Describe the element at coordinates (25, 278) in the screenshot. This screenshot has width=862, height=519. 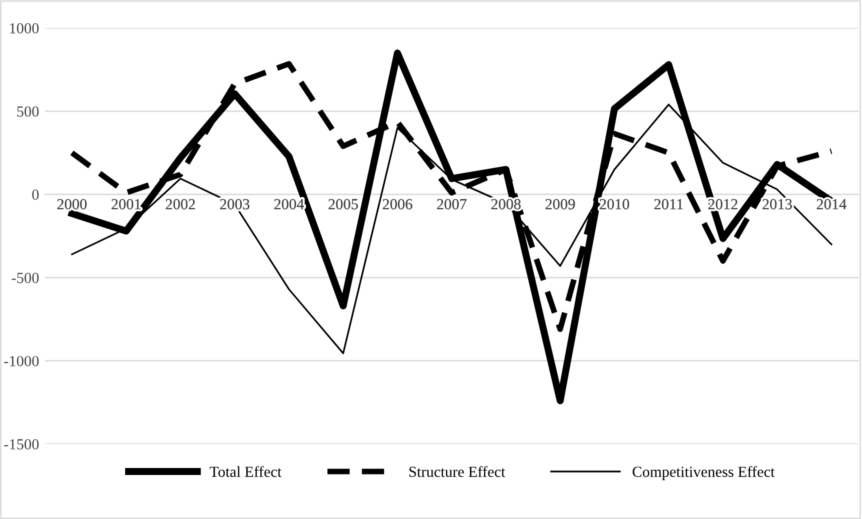
I see `y-tick-label: -500` at that location.